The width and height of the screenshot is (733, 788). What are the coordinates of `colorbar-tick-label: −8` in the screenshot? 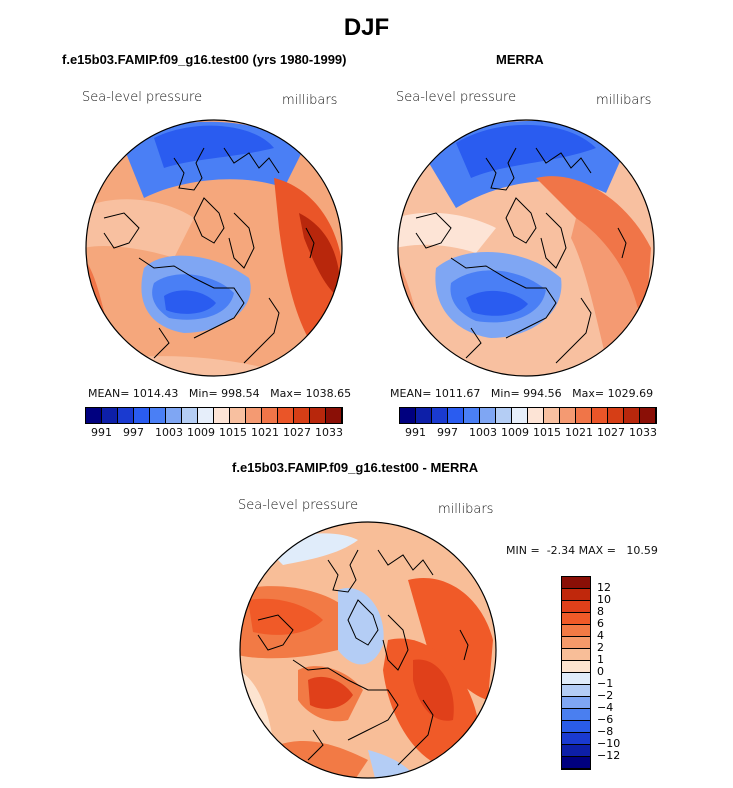 It's located at (605, 731).